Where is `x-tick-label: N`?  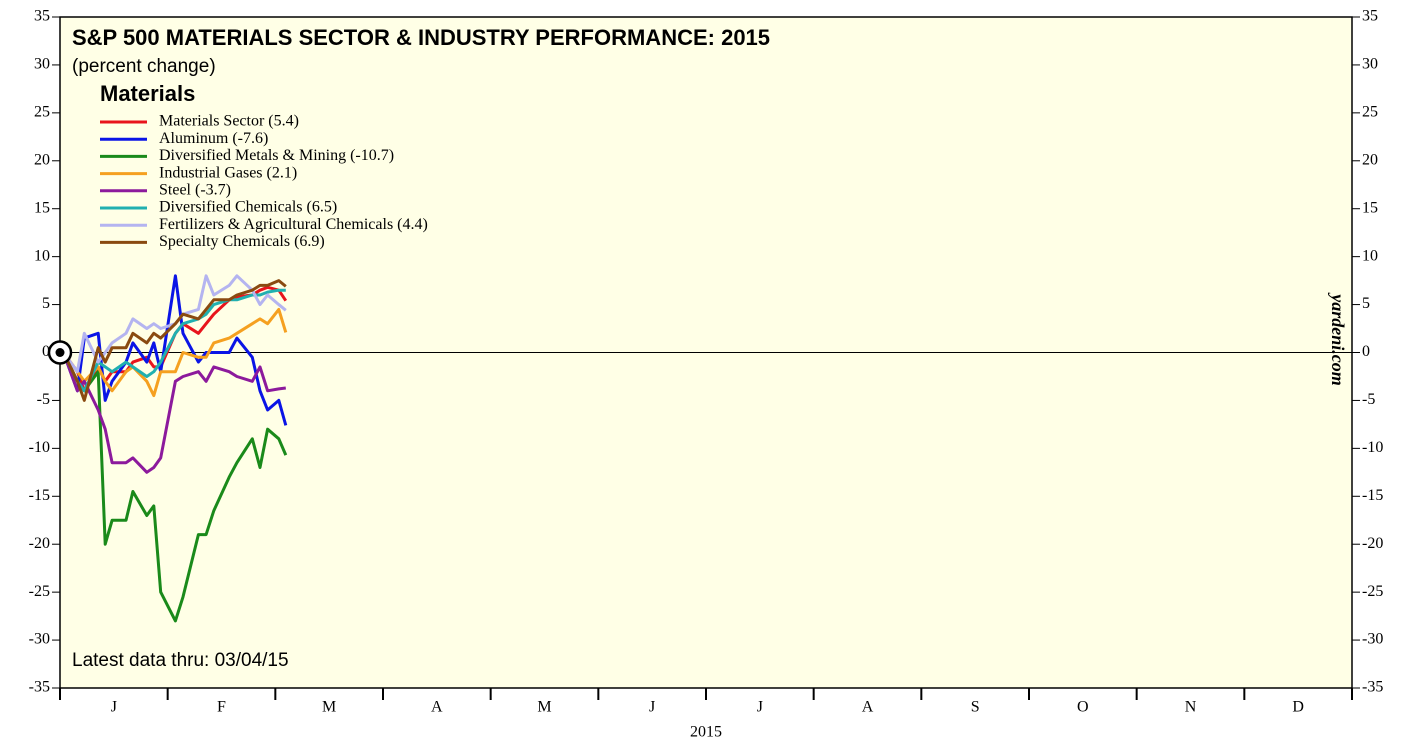
x-tick-label: N is located at coordinates (1191, 707).